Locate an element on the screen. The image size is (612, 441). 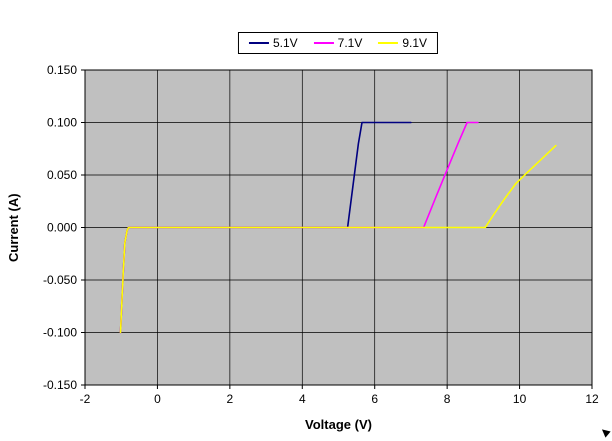
legend: 5.1V 7.1V 9.1V is located at coordinates (338, 43).